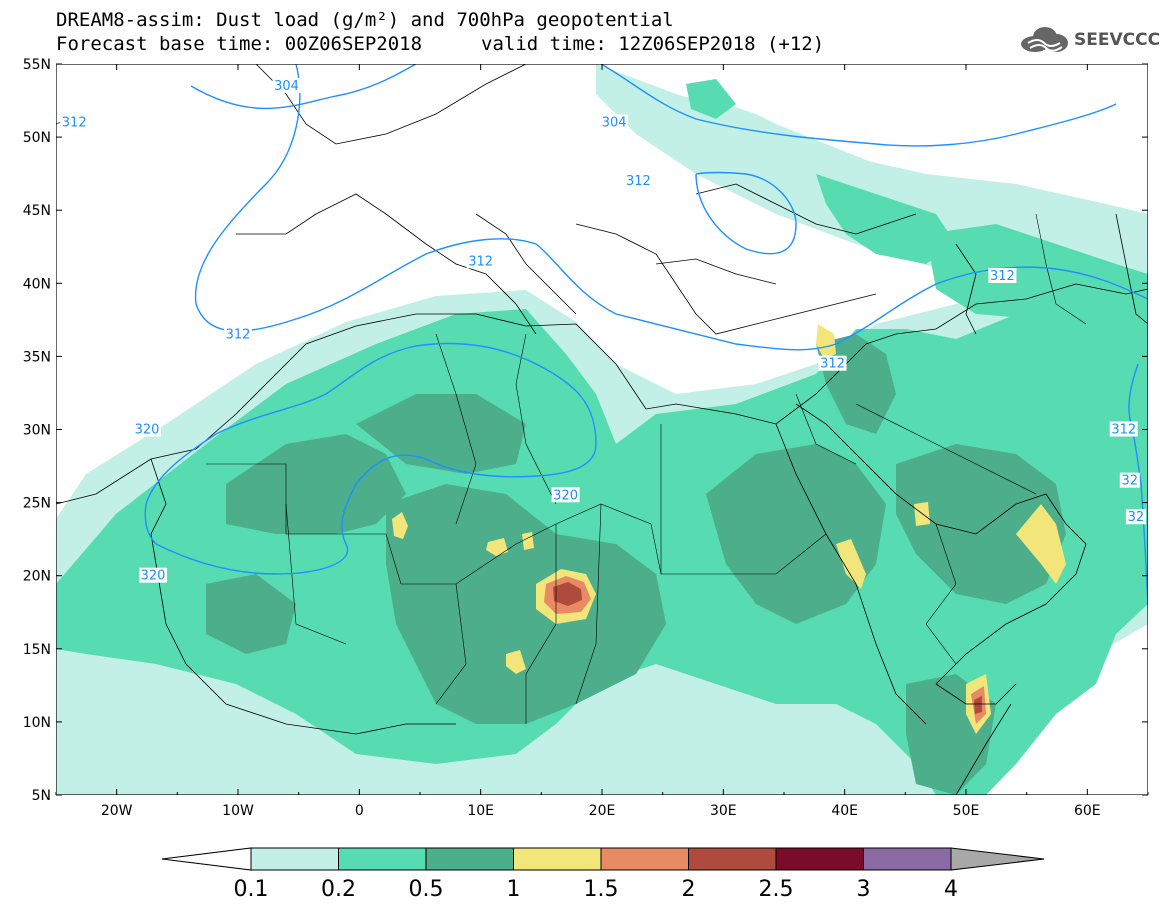 Image resolution: width=1165 pixels, height=907 pixels. What do you see at coordinates (238, 811) in the screenshot?
I see `longitude-label: 10W` at bounding box center [238, 811].